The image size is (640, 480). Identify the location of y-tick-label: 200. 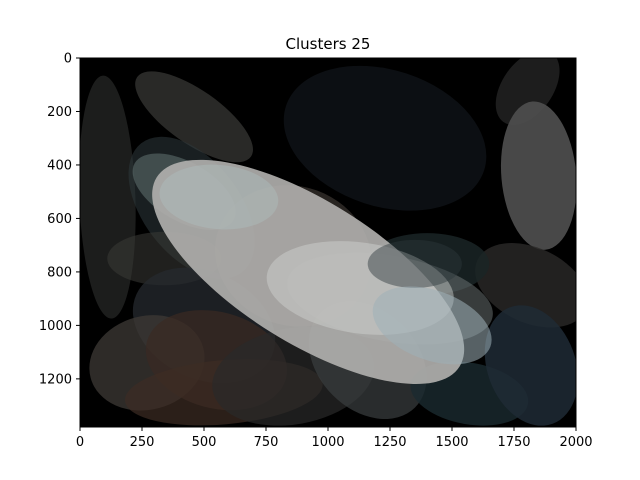
(59, 112).